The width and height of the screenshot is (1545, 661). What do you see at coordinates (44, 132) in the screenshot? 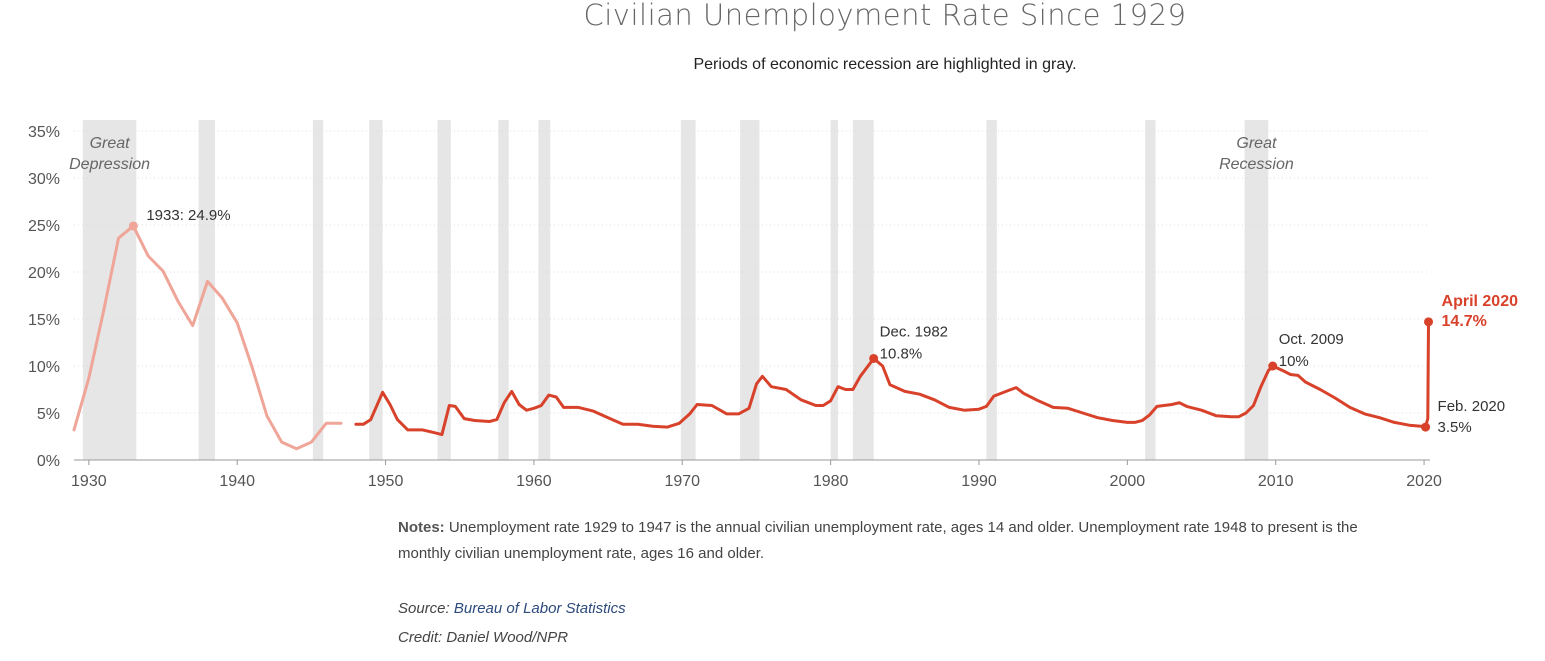
I see `y-tick-label-35: 35%` at bounding box center [44, 132].